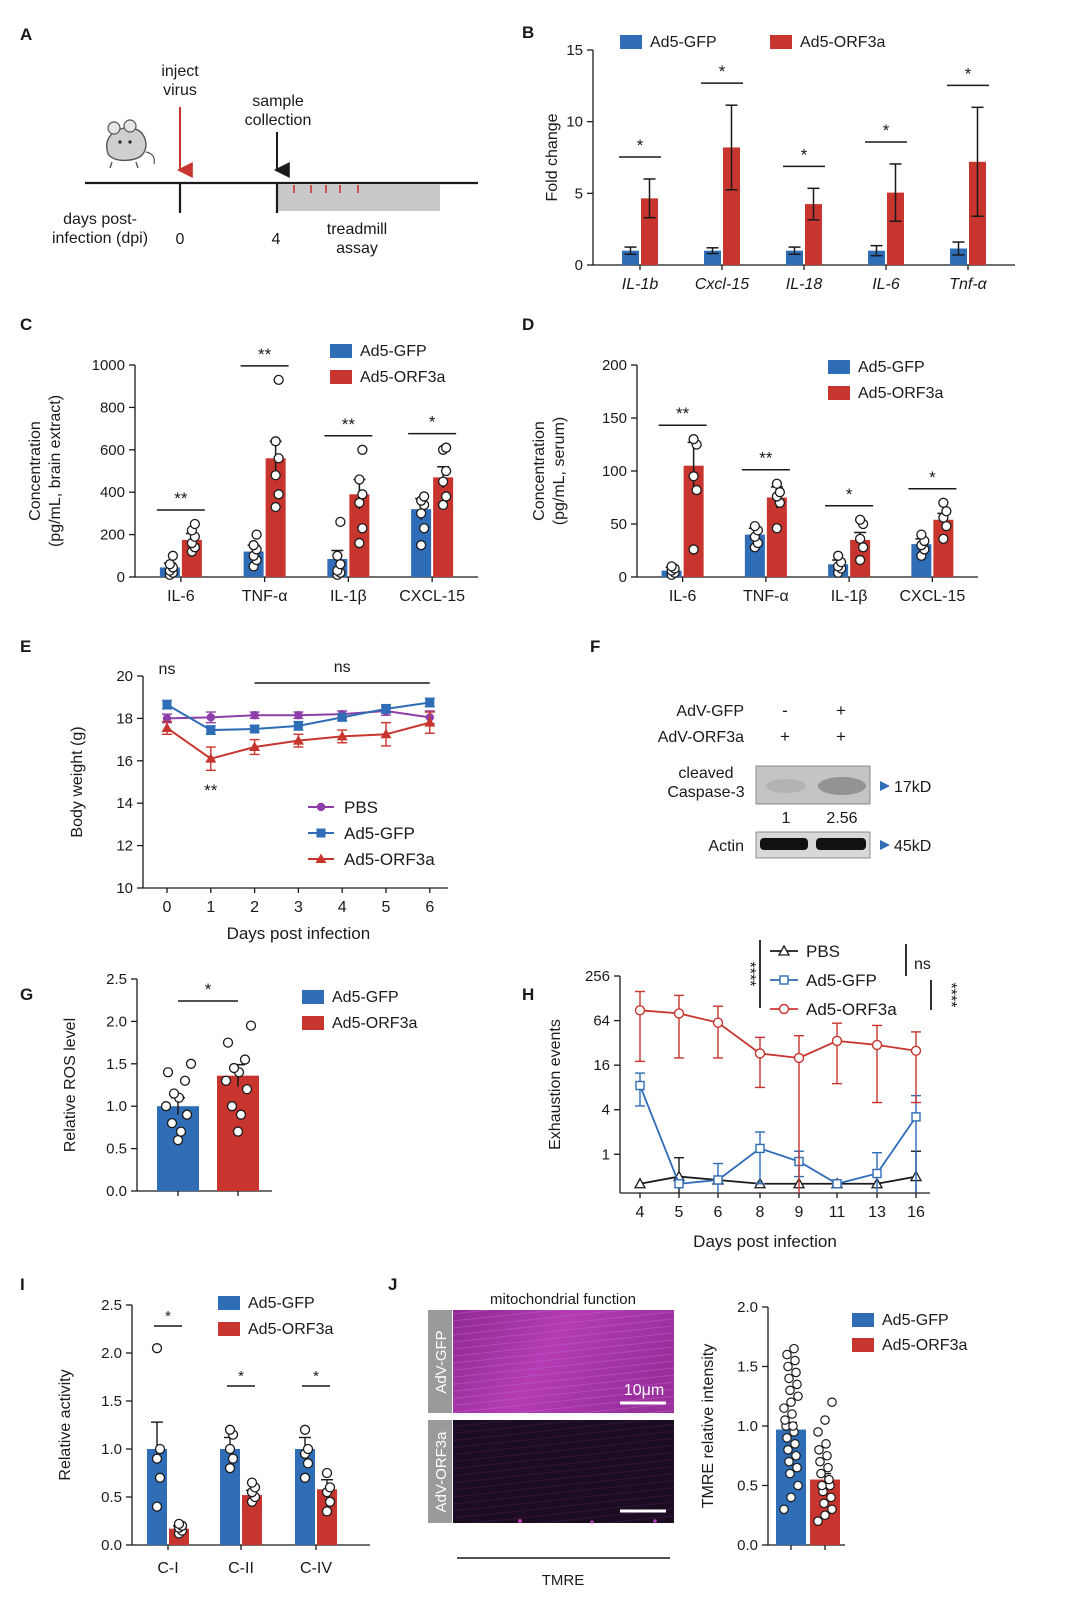 This screenshot has height=1607, width=1070. Describe the element at coordinates (747, 1307) in the screenshot. I see `y-tick-label: 2.0` at that location.